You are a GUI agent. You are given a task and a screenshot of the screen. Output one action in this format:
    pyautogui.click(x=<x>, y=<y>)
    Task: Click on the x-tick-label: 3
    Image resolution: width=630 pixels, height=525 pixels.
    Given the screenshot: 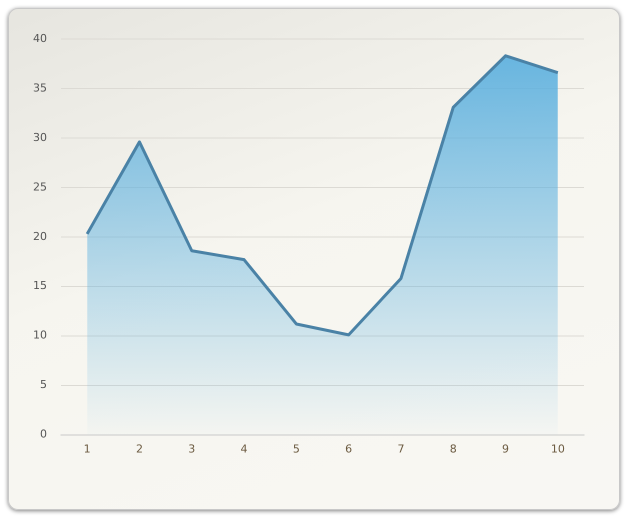 What is the action you would take?
    pyautogui.click(x=192, y=449)
    